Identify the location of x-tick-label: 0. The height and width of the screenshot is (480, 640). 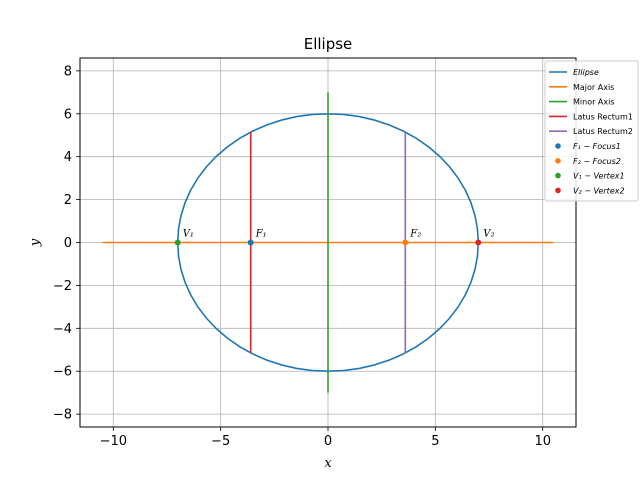
(328, 441).